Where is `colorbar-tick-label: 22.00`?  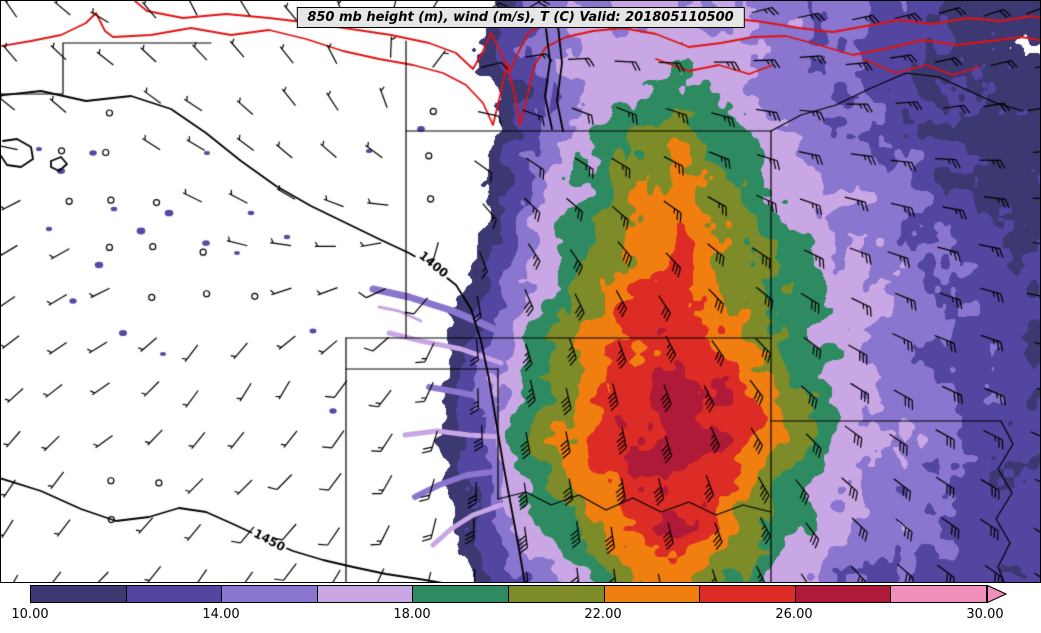 colorbar-tick-label: 22.00 is located at coordinates (603, 614).